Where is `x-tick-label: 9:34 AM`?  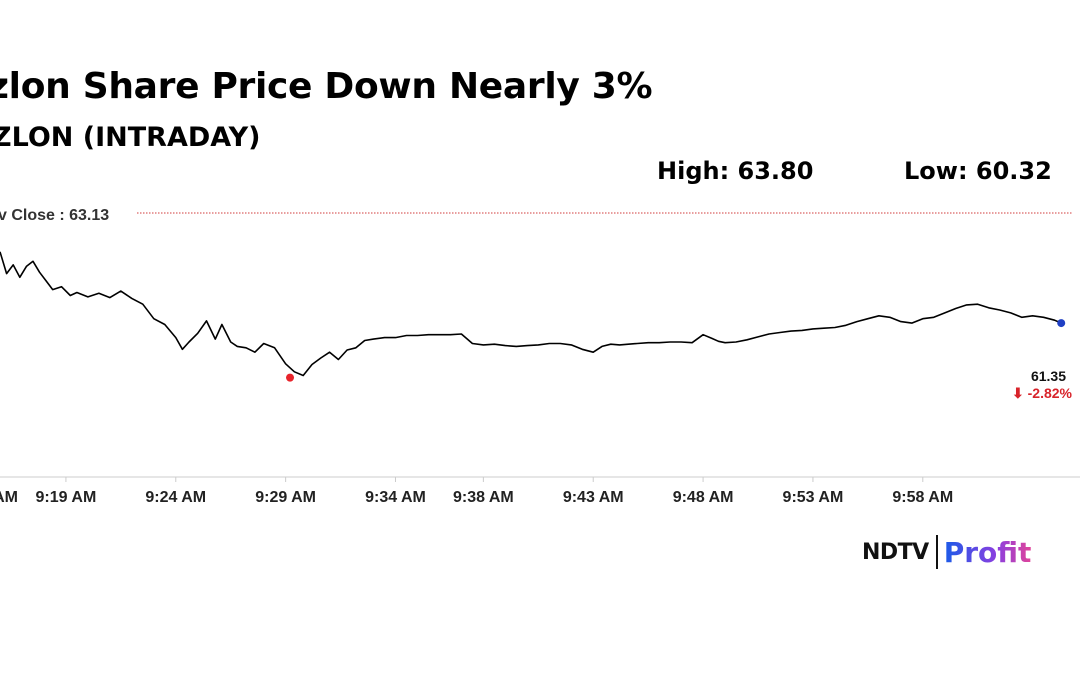 x-tick-label: 9:34 AM is located at coordinates (395, 497).